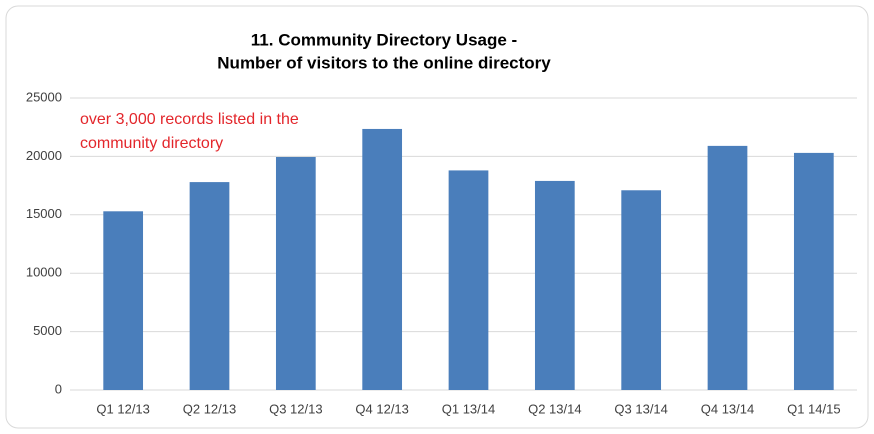 This screenshot has height=434, width=874. I want to click on y-tick-label: 10000, so click(44, 272).